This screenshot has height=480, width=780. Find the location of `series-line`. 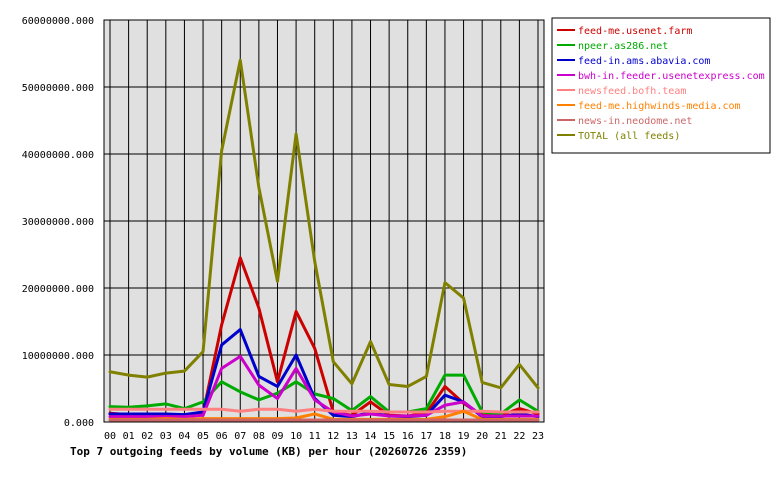

series-line is located at coordinates (324, 386).